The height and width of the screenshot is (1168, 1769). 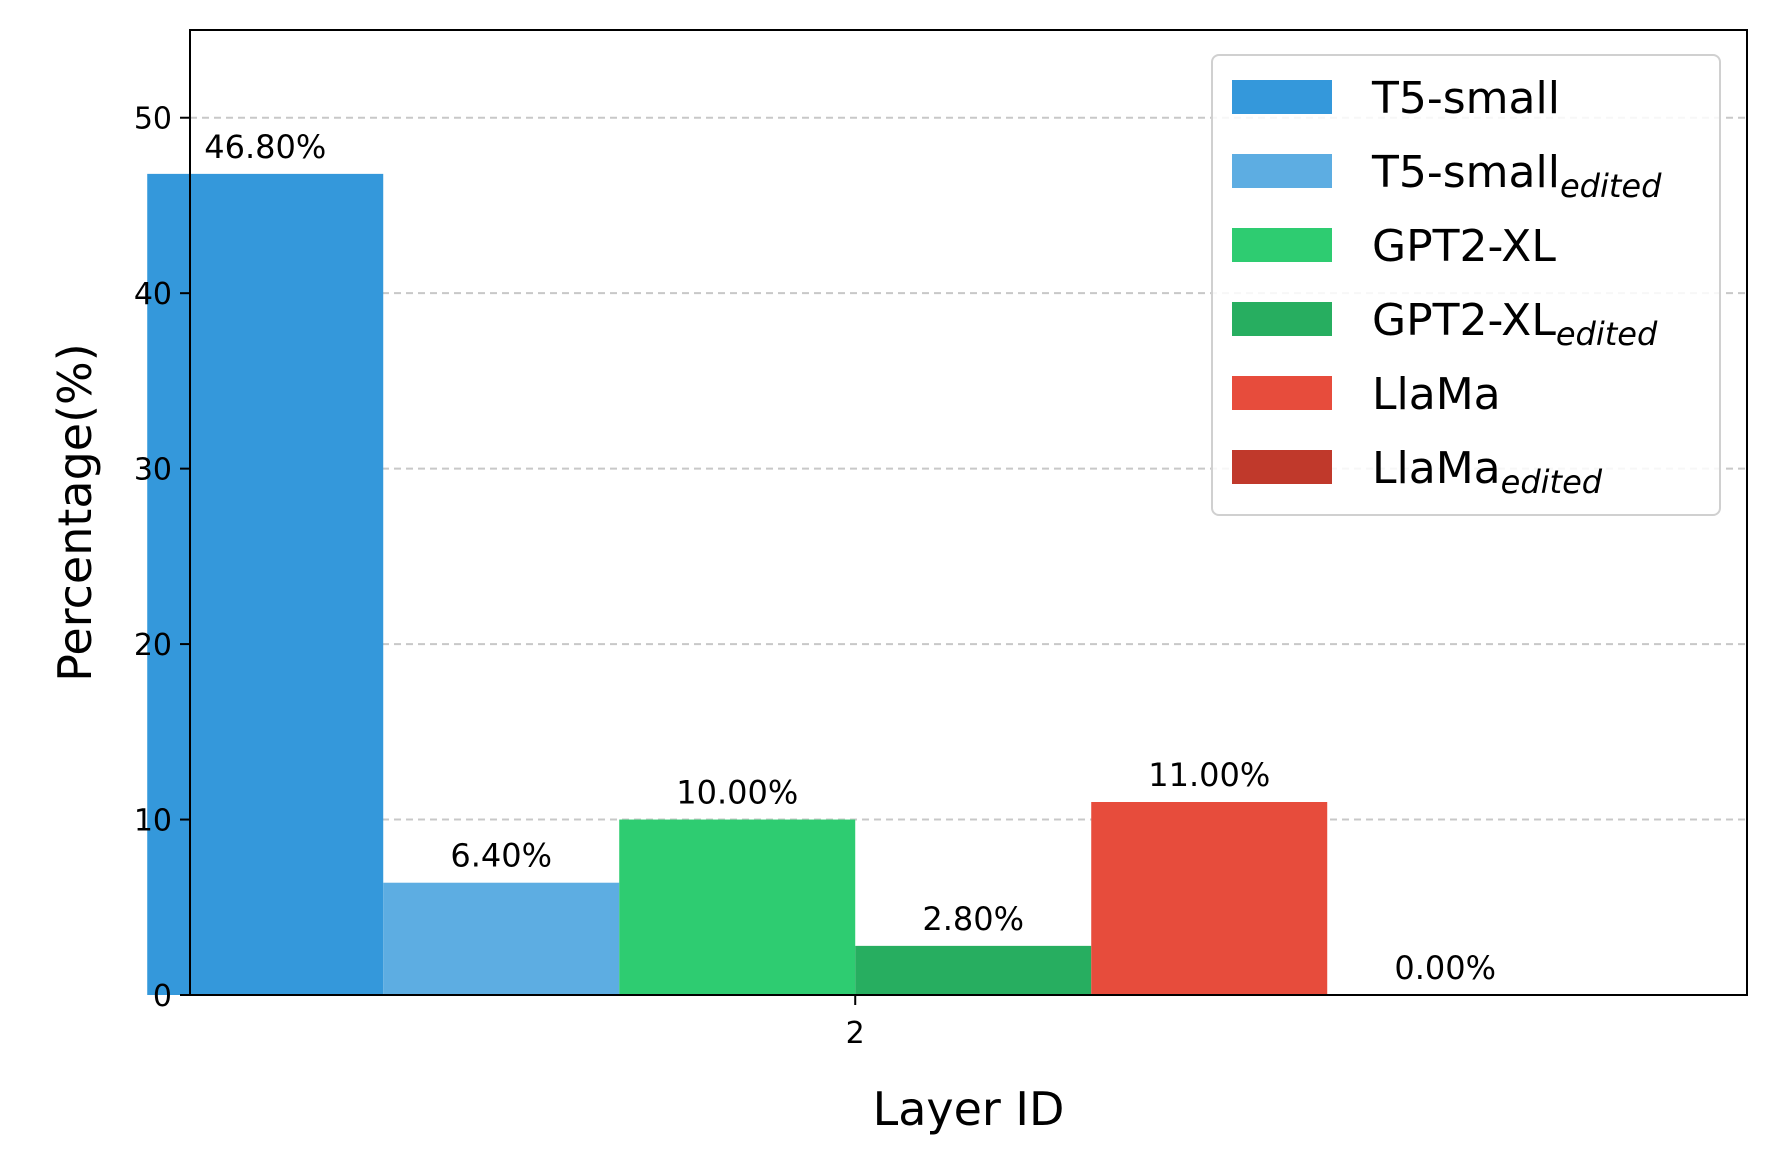 I want to click on legend-label: LlaMa, so click(x=1436, y=394).